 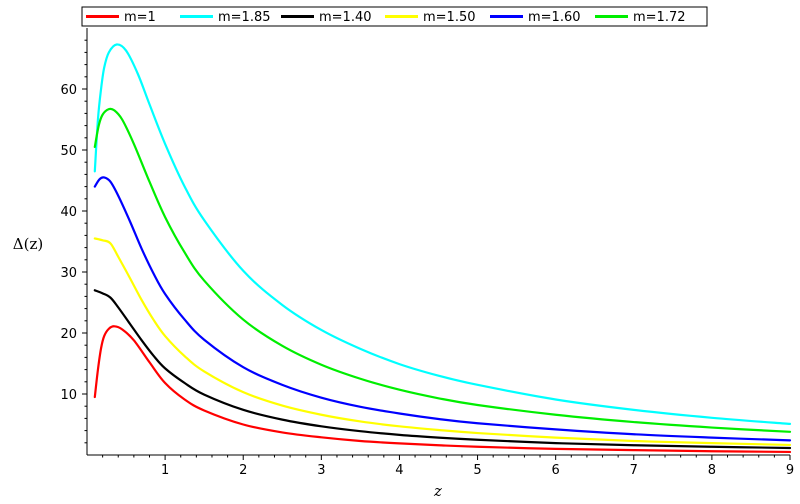 What do you see at coordinates (556, 470) in the screenshot?
I see `x-tick-label: 6` at bounding box center [556, 470].